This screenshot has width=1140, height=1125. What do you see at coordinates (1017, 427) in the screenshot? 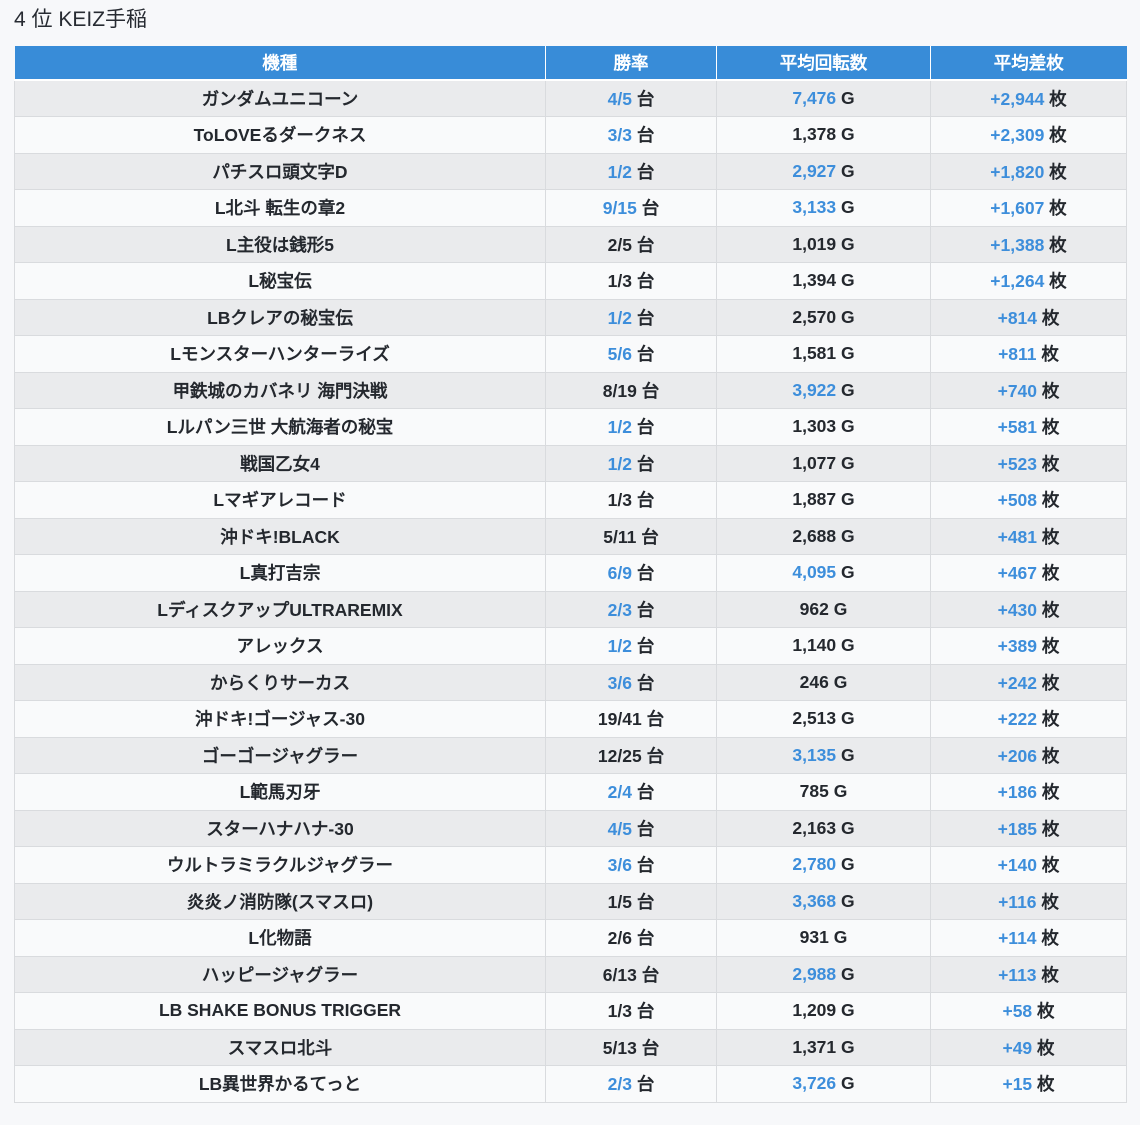
I see `avg-diff-value: +581` at bounding box center [1017, 427].